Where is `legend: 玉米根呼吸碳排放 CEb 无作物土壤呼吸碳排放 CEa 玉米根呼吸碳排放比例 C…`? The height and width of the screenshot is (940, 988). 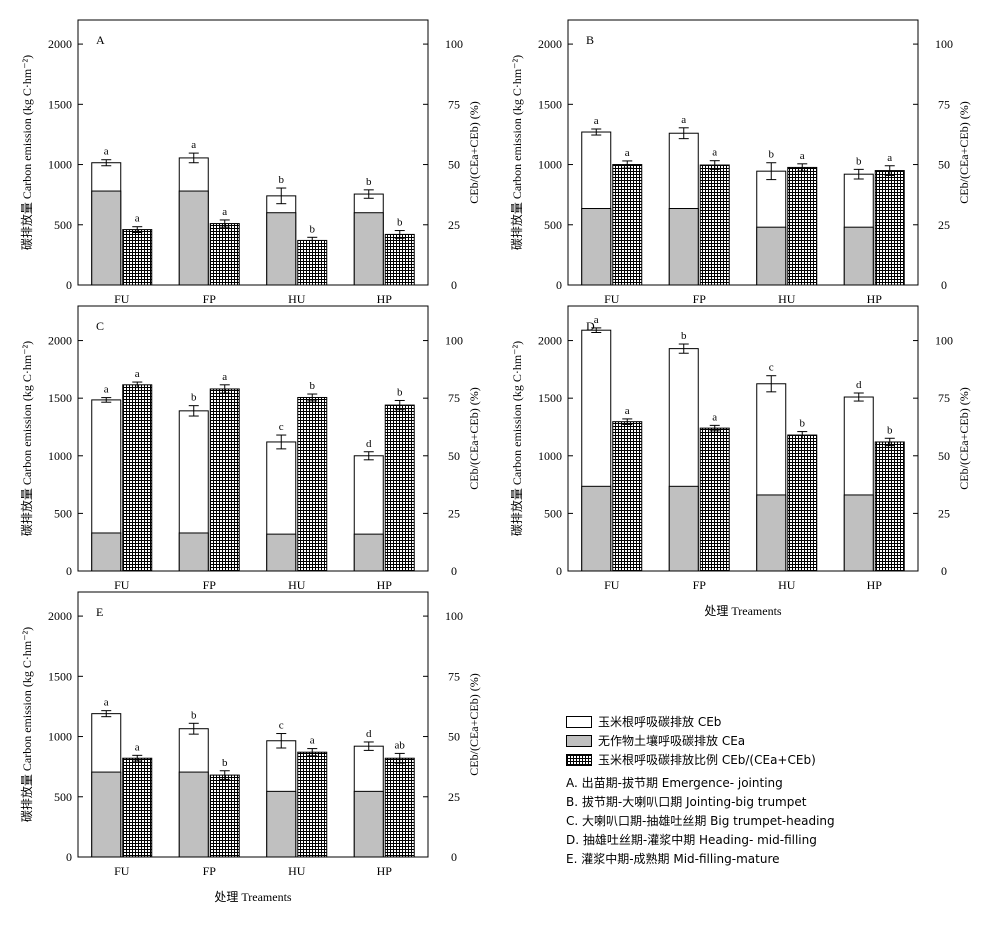
legend: 玉米根呼吸碳排放 CEb 无作物土壤呼吸碳排放 CEa 玉米根呼吸碳排放比例 C… is located at coordinates (716, 790).